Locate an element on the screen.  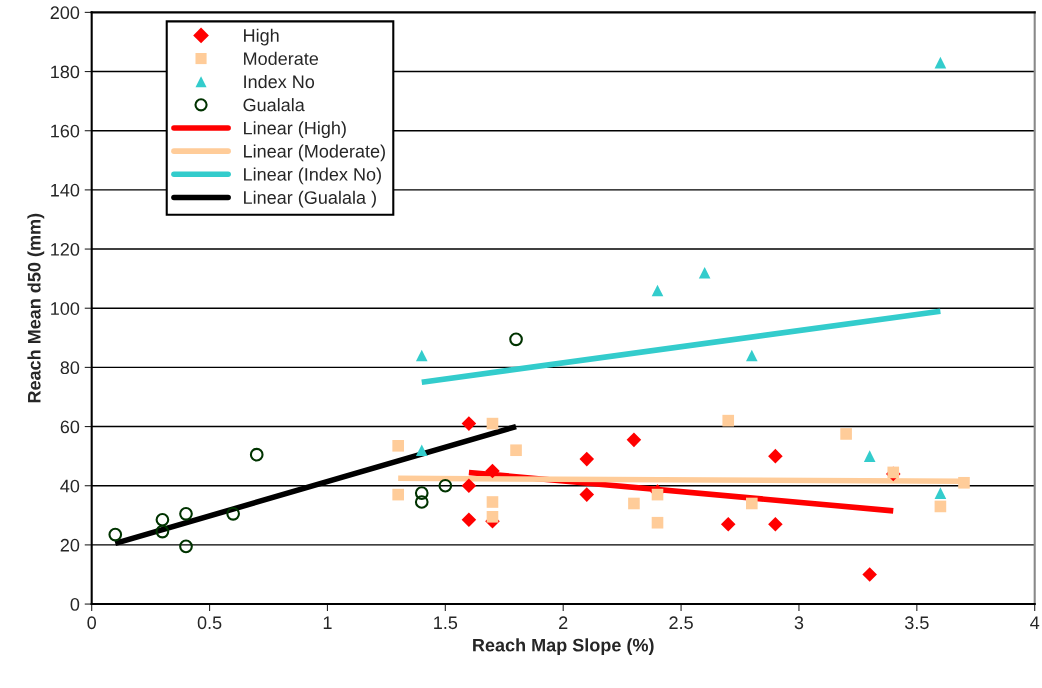
y-axis-title: Reach Mean d50 (mm) is located at coordinates (36, 308).